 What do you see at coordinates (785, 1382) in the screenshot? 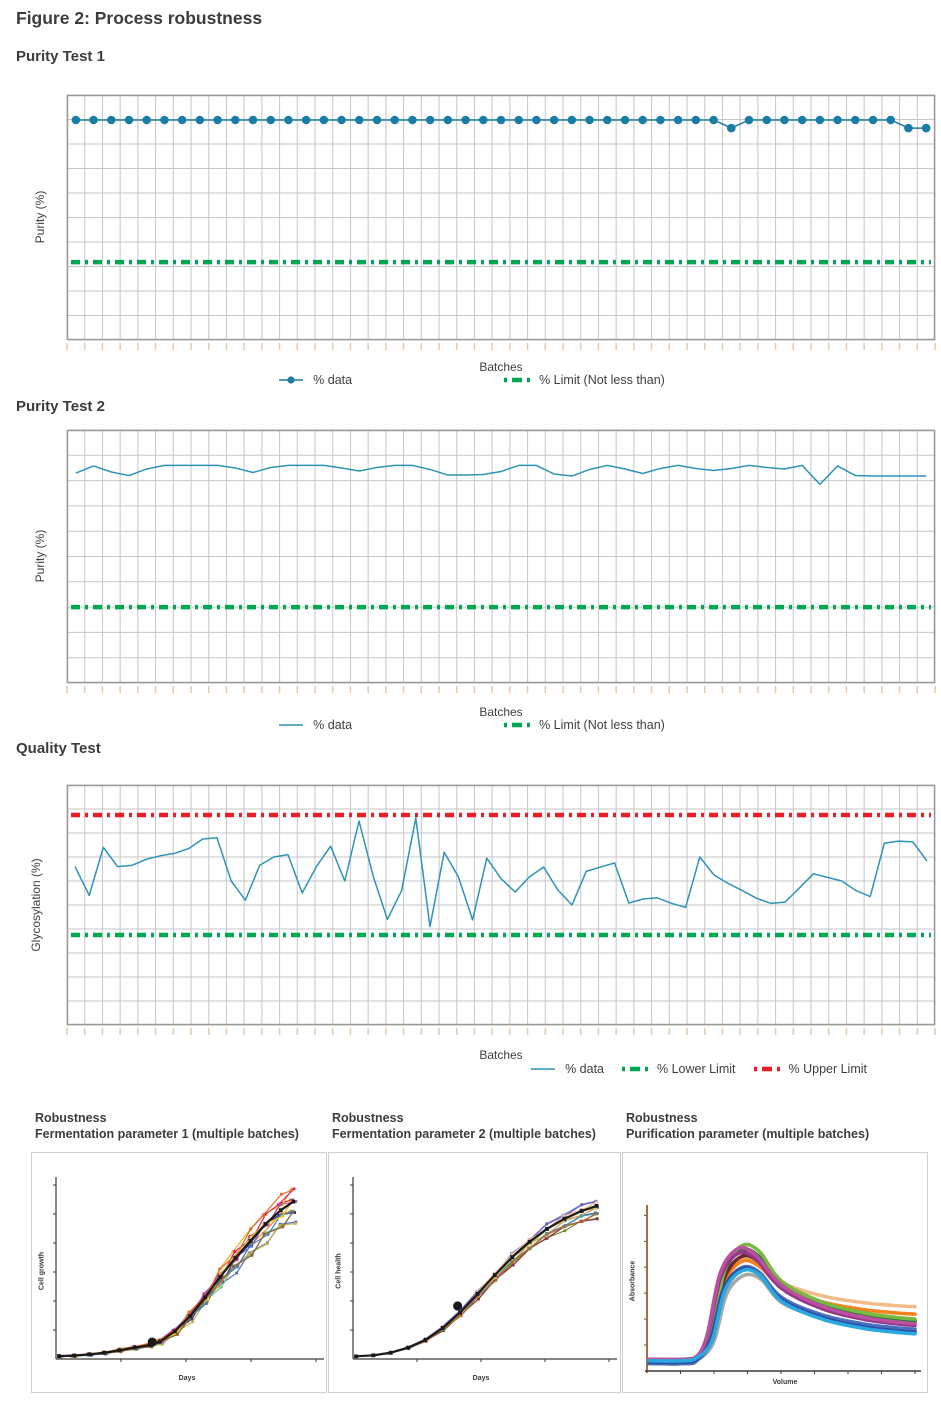
I see `panel-x-label-volume: Volume` at bounding box center [785, 1382].